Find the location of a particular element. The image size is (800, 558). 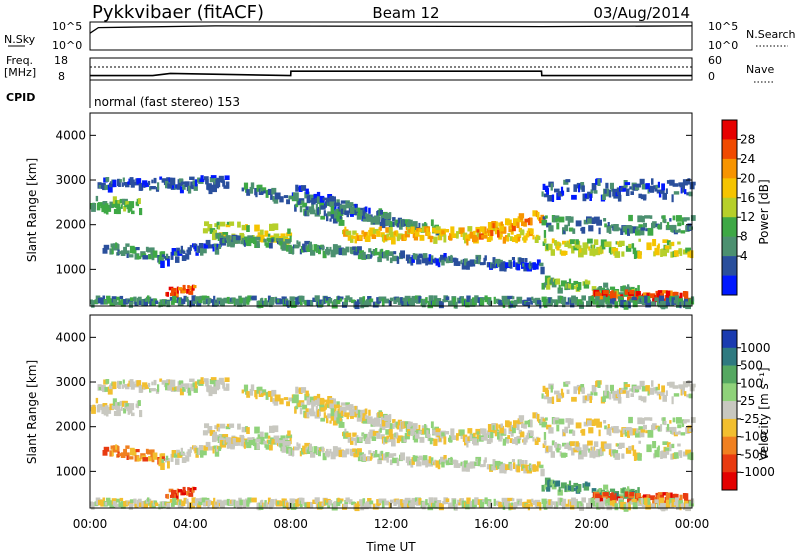

freq-series-line is located at coordinates (391, 73).